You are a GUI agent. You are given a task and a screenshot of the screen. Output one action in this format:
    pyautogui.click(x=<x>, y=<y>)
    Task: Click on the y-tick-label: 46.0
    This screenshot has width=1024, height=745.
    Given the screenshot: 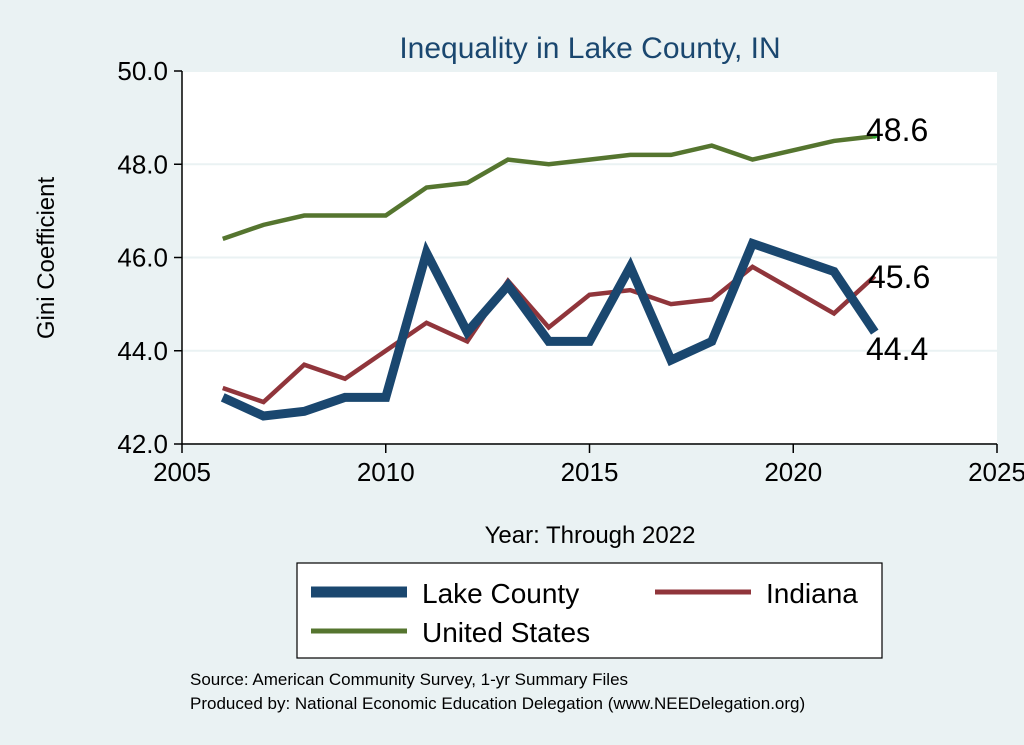 What is the action you would take?
    pyautogui.click(x=142, y=258)
    